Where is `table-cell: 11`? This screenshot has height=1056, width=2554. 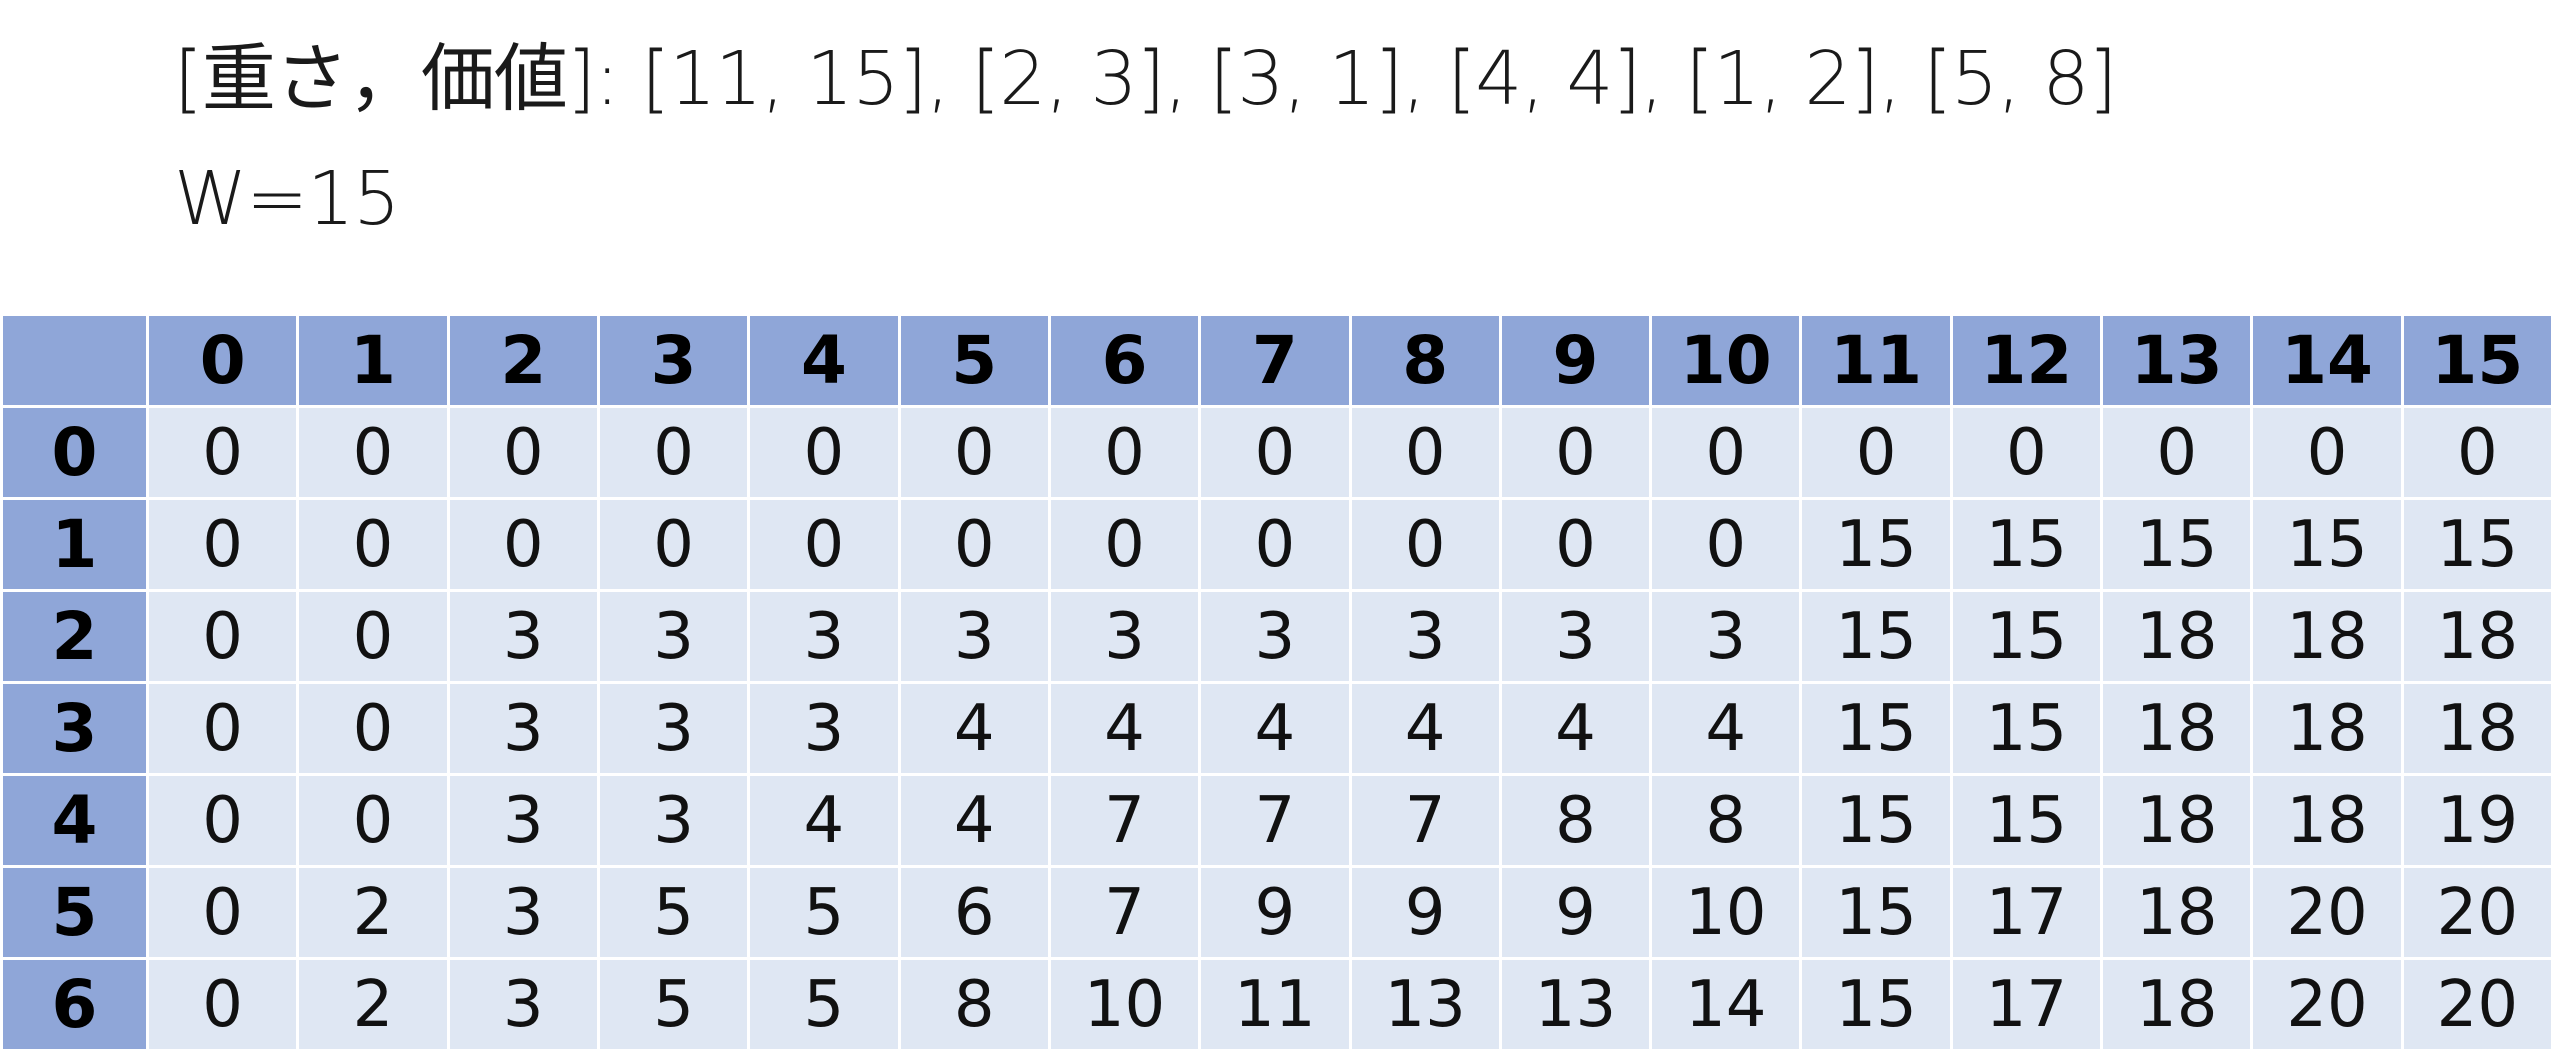 table-cell: 11 is located at coordinates (1275, 1004).